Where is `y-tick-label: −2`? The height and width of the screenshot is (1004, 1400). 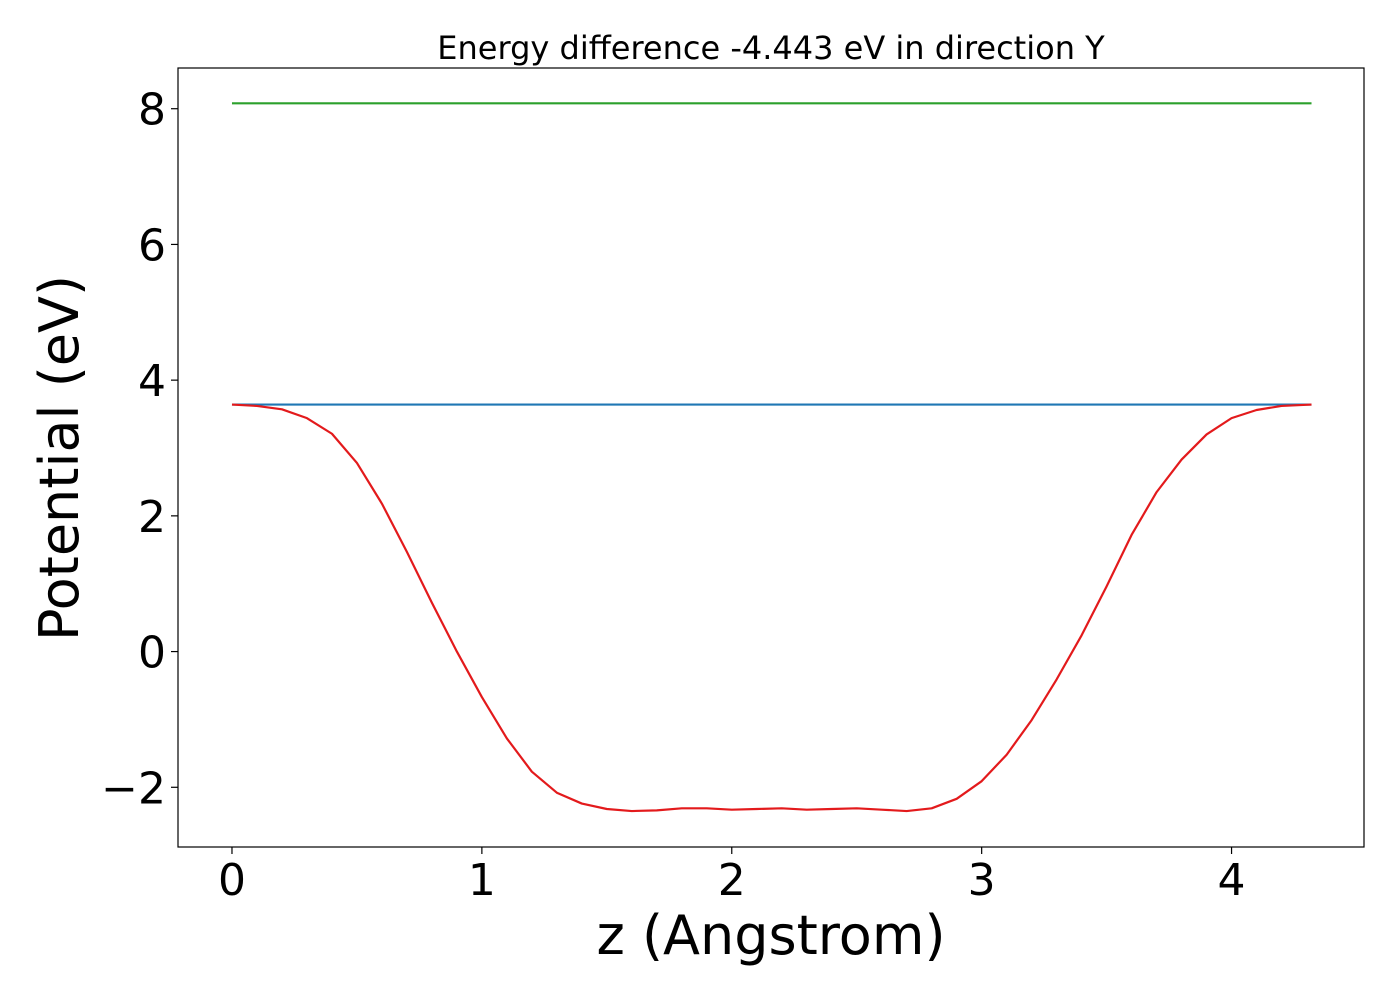
y-tick-label: −2 is located at coordinates (133, 788).